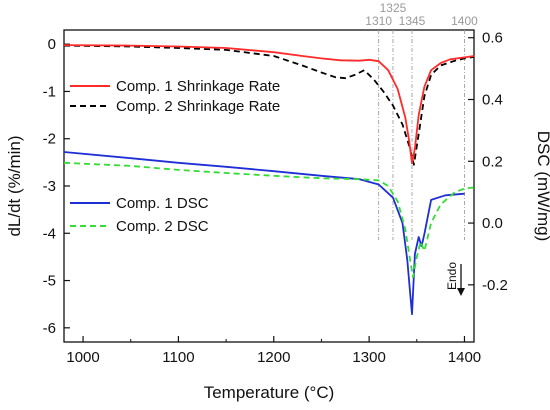 This screenshot has width=550, height=410. I want to click on legend-label-comp1-rate: Comp. 1 Shrinkage Rate, so click(198, 86).